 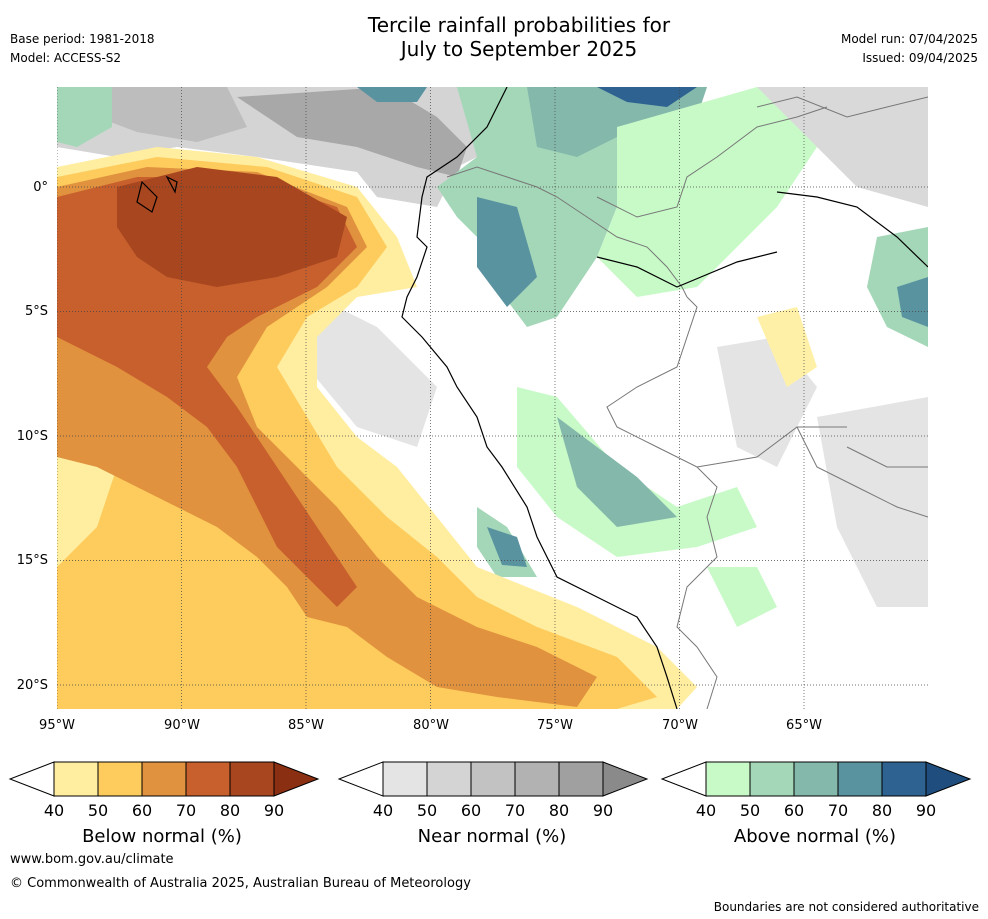 What do you see at coordinates (274, 810) in the screenshot?
I see `below-tick-90: 90` at bounding box center [274, 810].